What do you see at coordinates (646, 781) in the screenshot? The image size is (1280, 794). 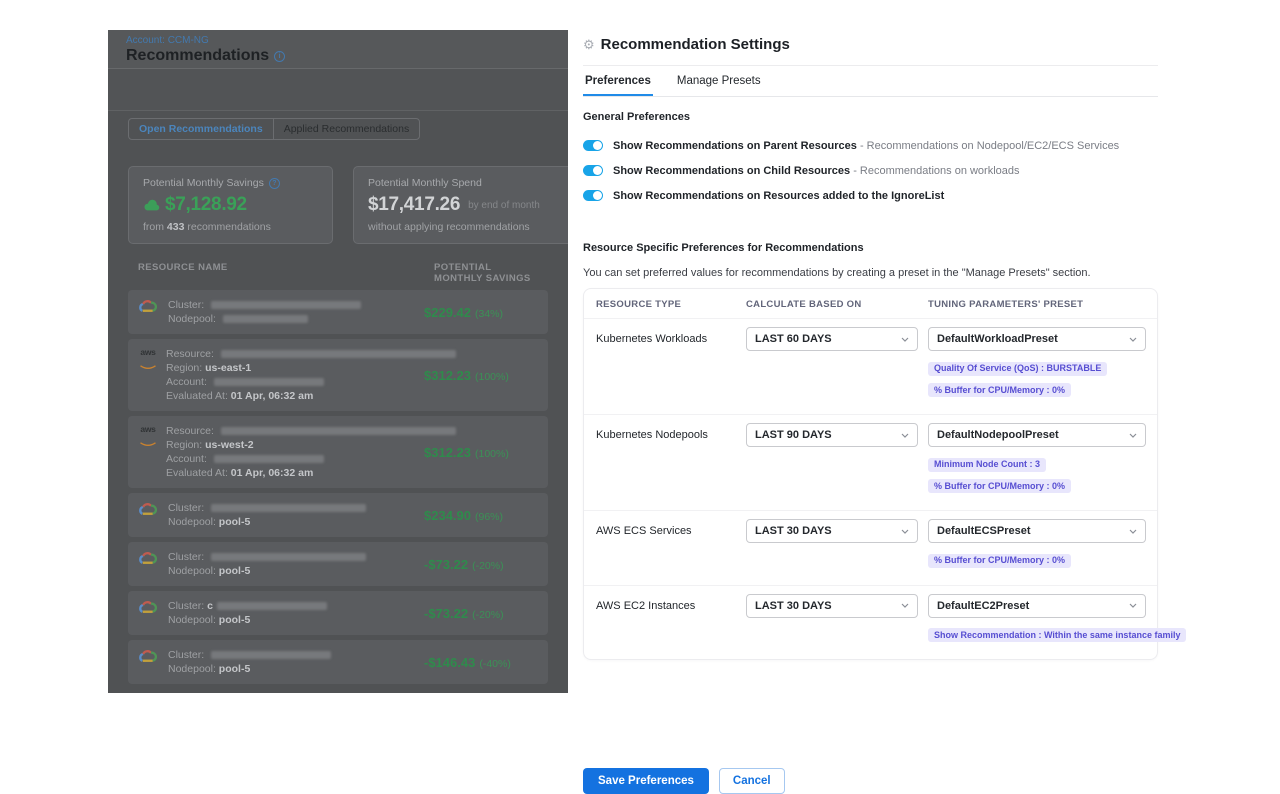 I see `save-preferences-button: Save Preferences` at bounding box center [646, 781].